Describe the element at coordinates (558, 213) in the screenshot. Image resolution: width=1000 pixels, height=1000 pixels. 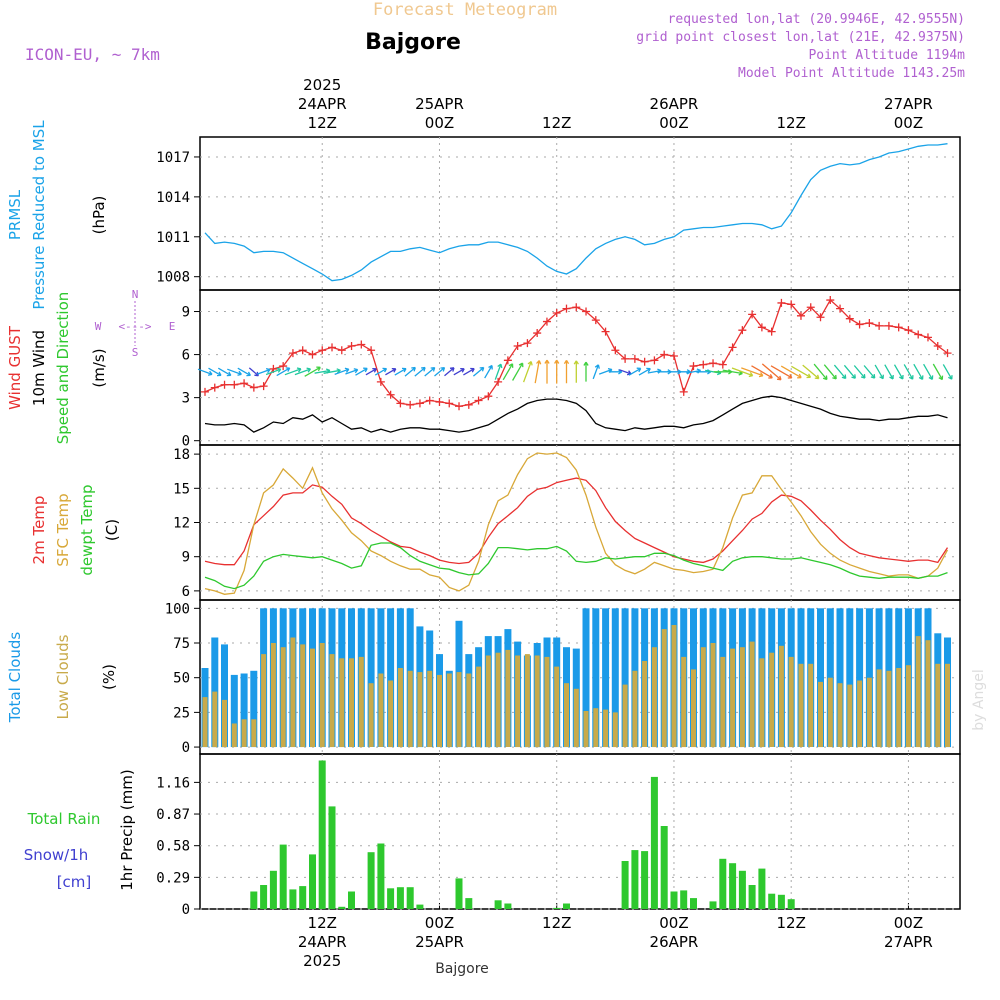
I see `pressure-panel: 1008 1011 1014 1017` at that location.